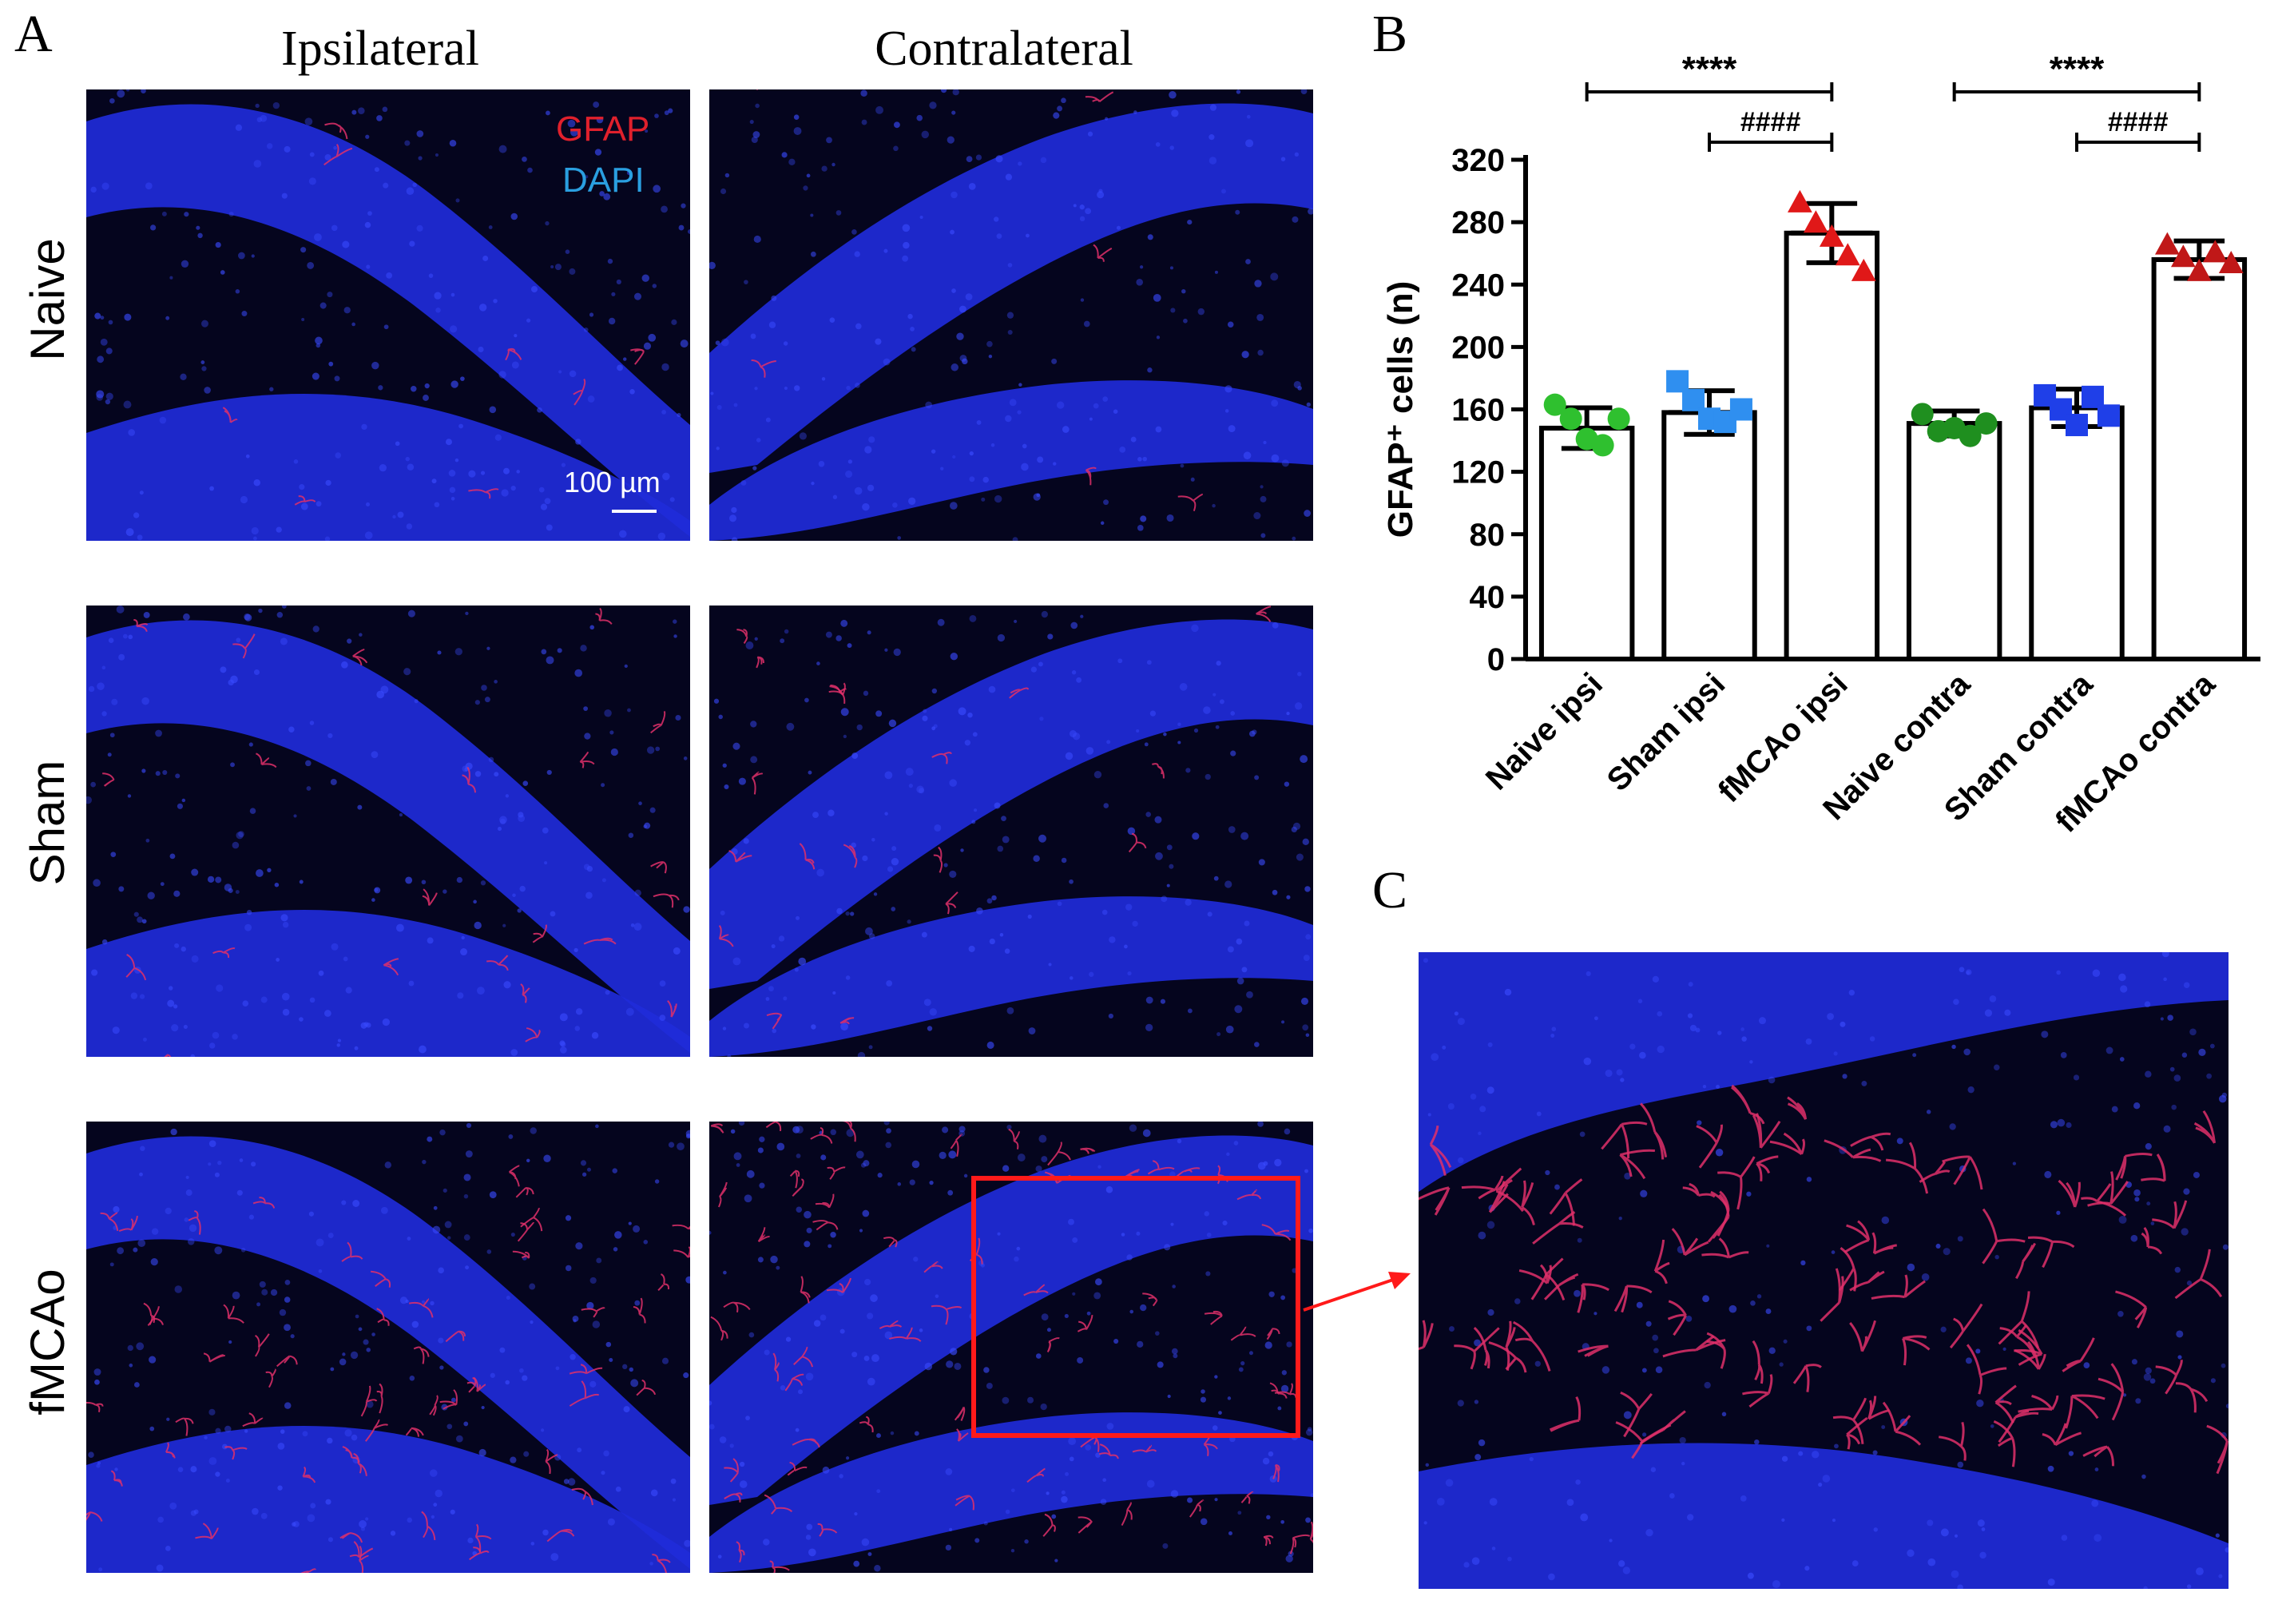  Describe the element at coordinates (1478, 347) in the screenshot. I see `y-tick-label: 200` at that location.